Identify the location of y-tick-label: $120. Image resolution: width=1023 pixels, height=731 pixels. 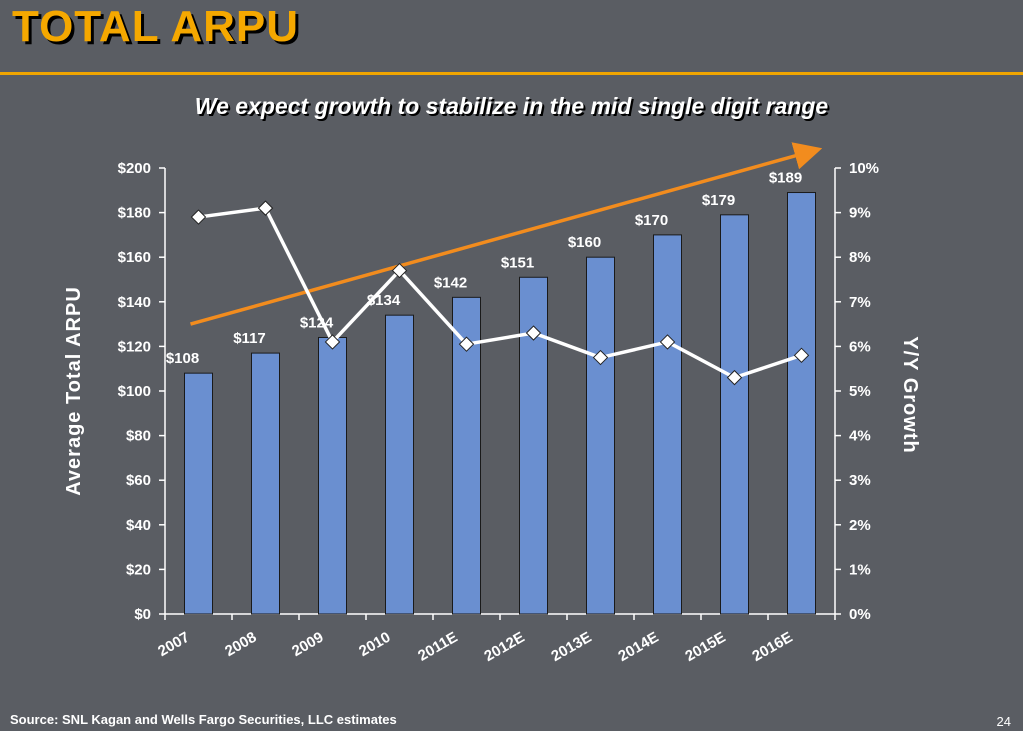
(134, 346).